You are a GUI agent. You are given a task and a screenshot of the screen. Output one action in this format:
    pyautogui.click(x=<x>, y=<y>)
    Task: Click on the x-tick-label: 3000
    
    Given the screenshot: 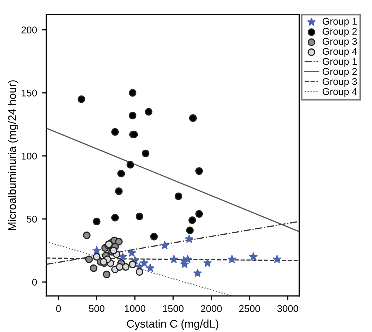 What is the action you would take?
    pyautogui.click(x=288, y=308)
    